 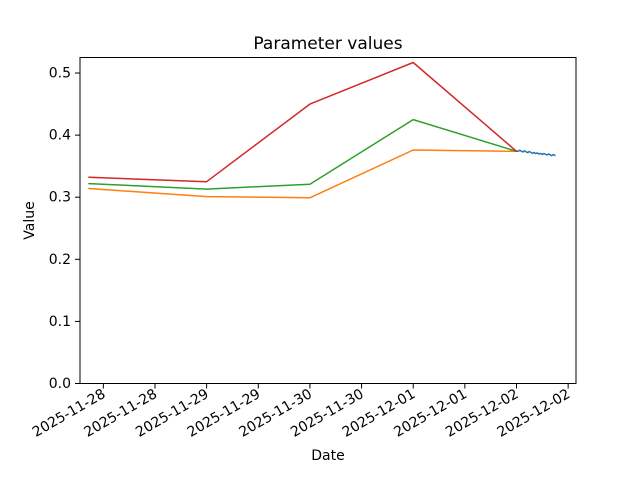 I want to click on y-tick-label: 0.0, so click(x=60, y=384).